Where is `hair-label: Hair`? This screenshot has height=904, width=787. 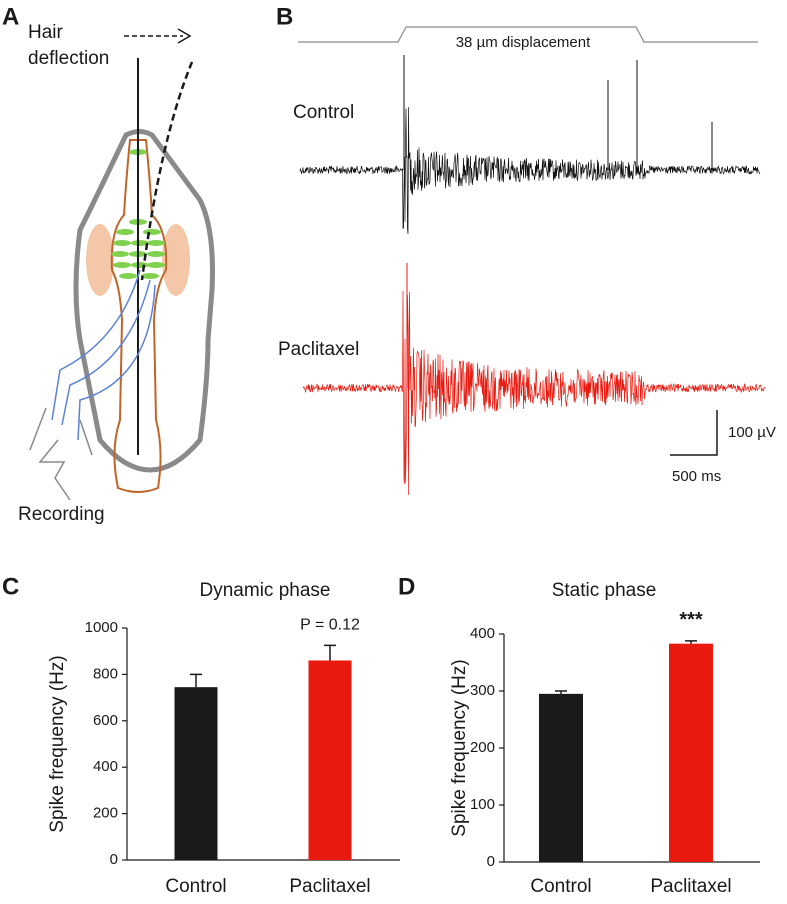 hair-label: Hair is located at coordinates (46, 32).